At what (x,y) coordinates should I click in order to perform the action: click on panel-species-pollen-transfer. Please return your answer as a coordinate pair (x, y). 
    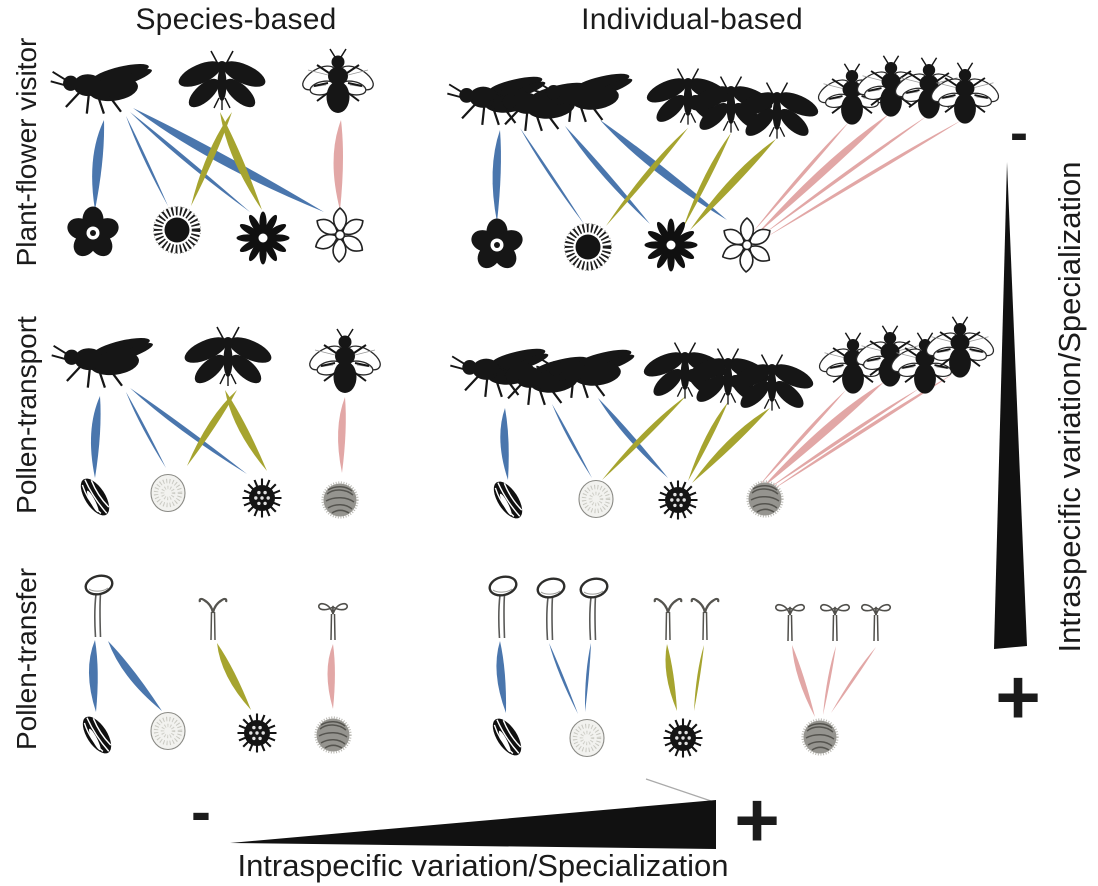
    Looking at the image, I should click on (214, 665).